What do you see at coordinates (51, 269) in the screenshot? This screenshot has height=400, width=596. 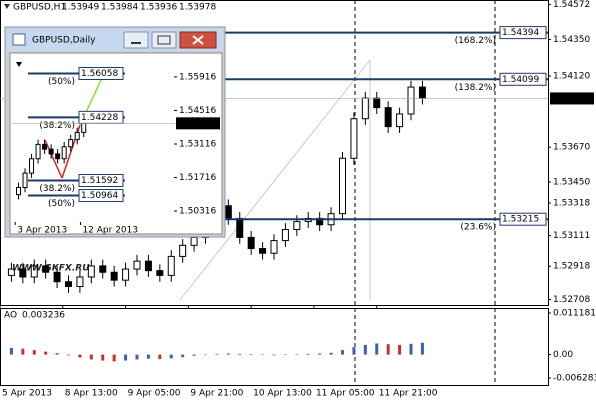 I see `watermark: WWW.GKFX.RU` at bounding box center [51, 269].